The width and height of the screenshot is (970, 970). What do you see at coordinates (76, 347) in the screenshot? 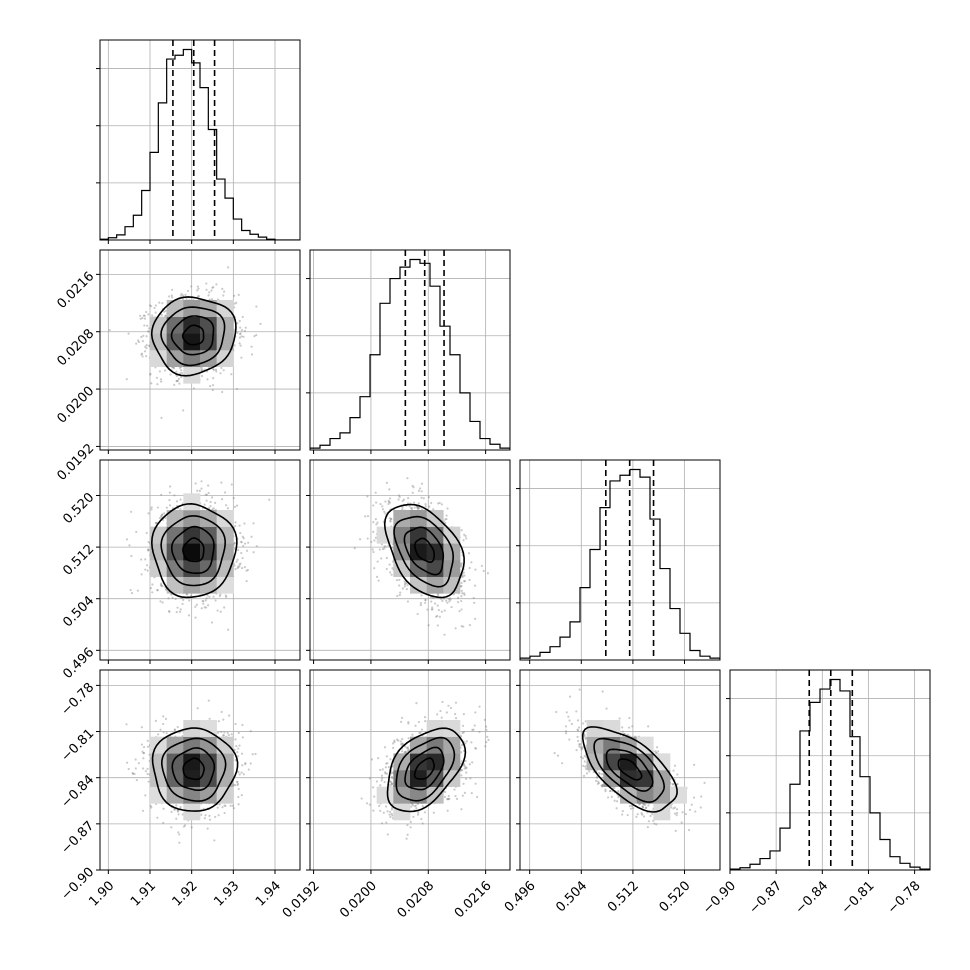
I see `y-tick-label: 0.0208` at bounding box center [76, 347].